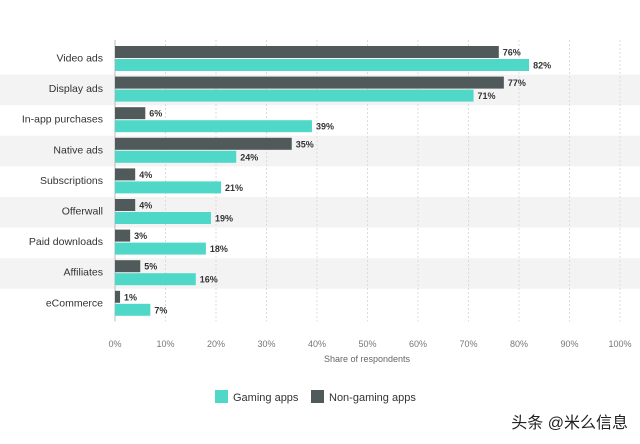  I want to click on x-tick-label: 90%, so click(569, 344).